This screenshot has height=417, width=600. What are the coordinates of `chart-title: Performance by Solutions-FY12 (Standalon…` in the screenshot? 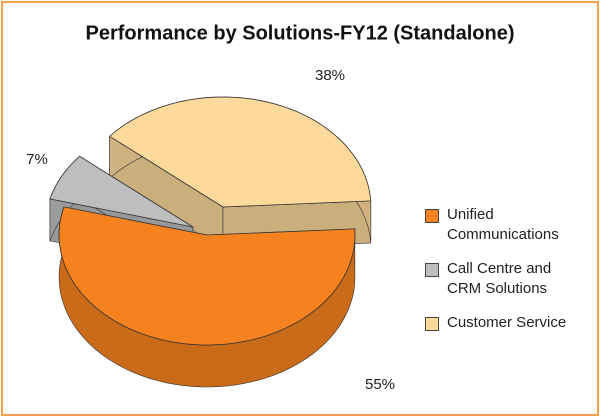 It's located at (300, 33).